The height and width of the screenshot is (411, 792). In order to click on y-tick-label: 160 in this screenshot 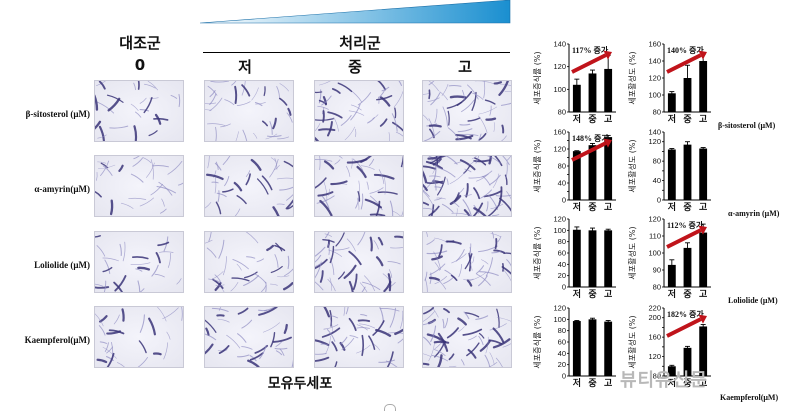, I will do `click(654, 44)`.